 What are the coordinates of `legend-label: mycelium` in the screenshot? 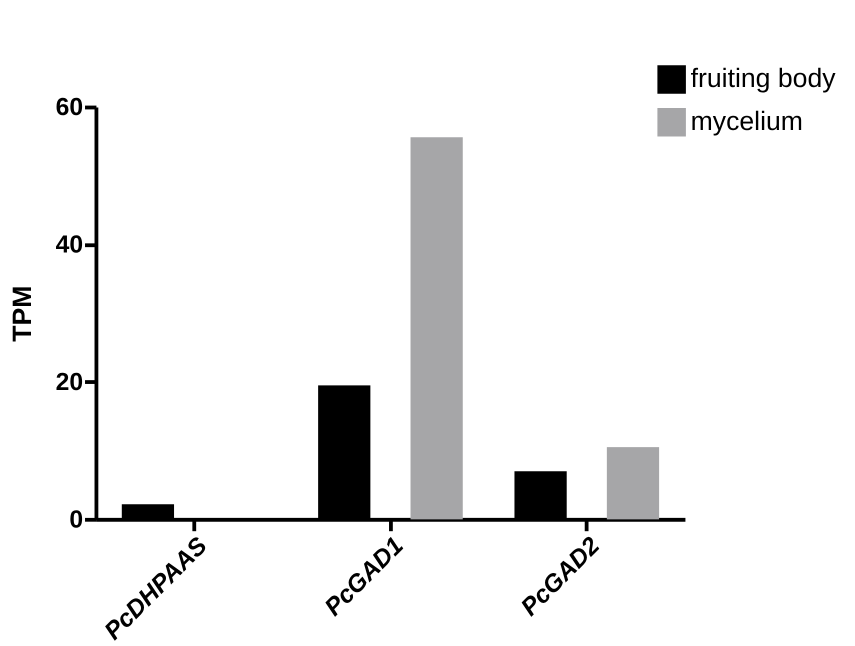 It's located at (746, 121).